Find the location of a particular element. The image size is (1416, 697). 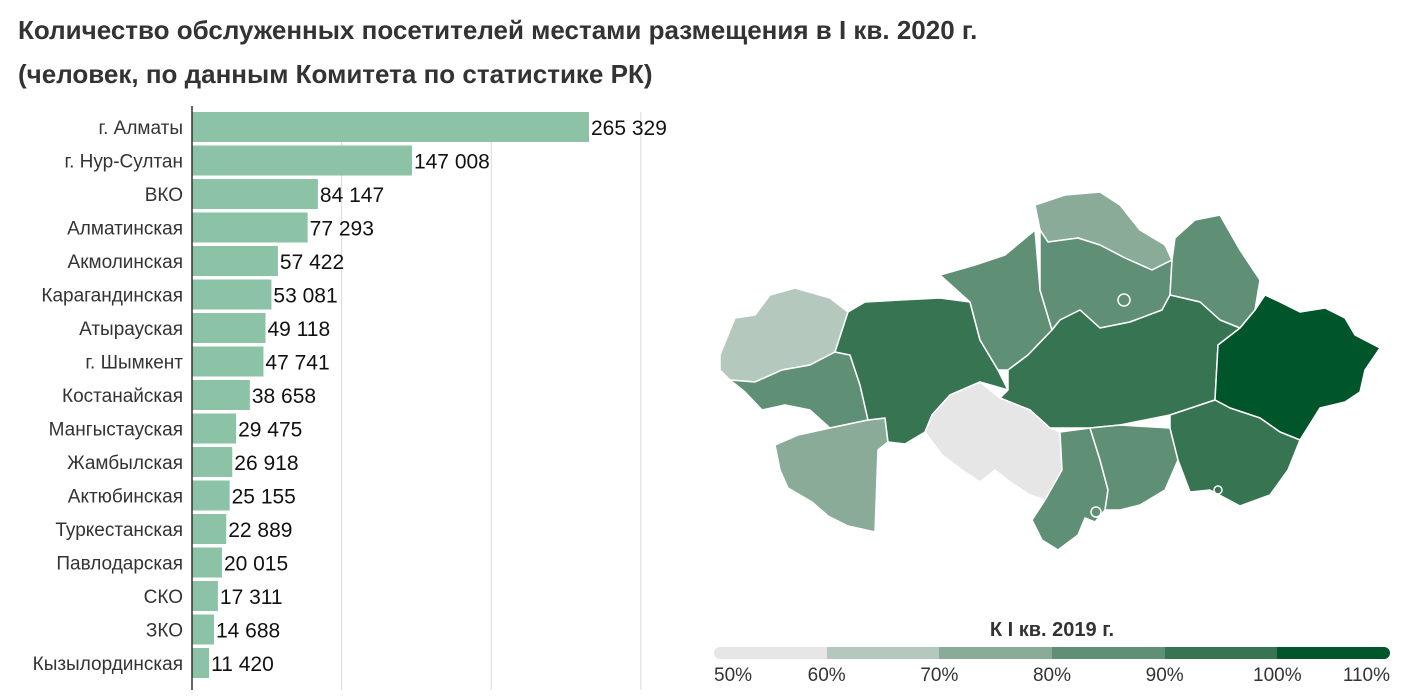

legend-color-scale is located at coordinates (1052, 653).